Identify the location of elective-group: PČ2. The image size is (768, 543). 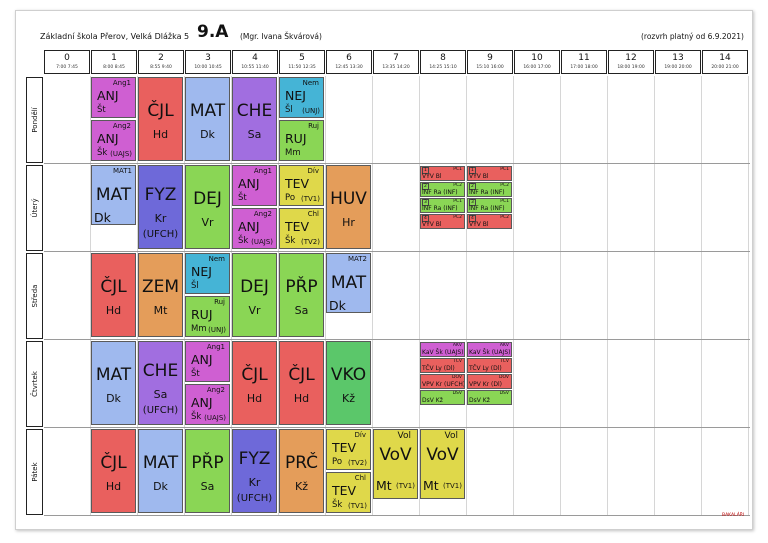
(504, 217).